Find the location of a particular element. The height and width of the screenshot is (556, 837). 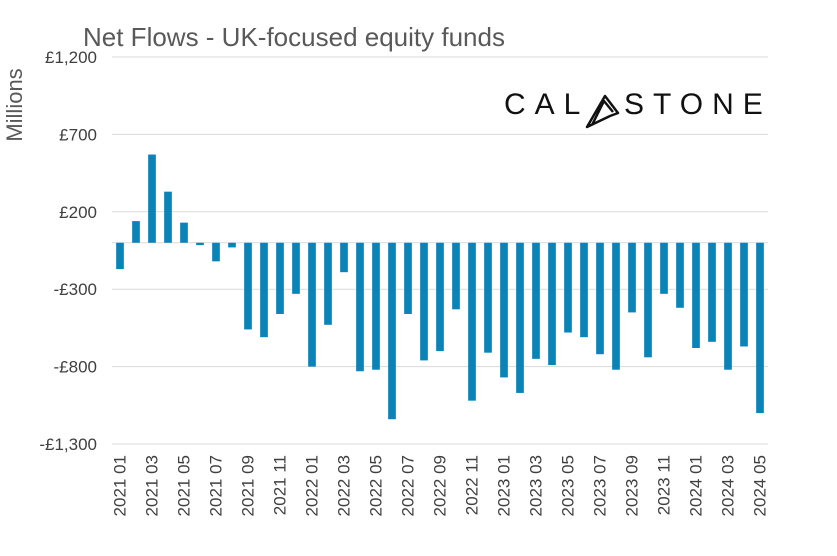

x-tick-label: 2022 11 is located at coordinates (472, 485).